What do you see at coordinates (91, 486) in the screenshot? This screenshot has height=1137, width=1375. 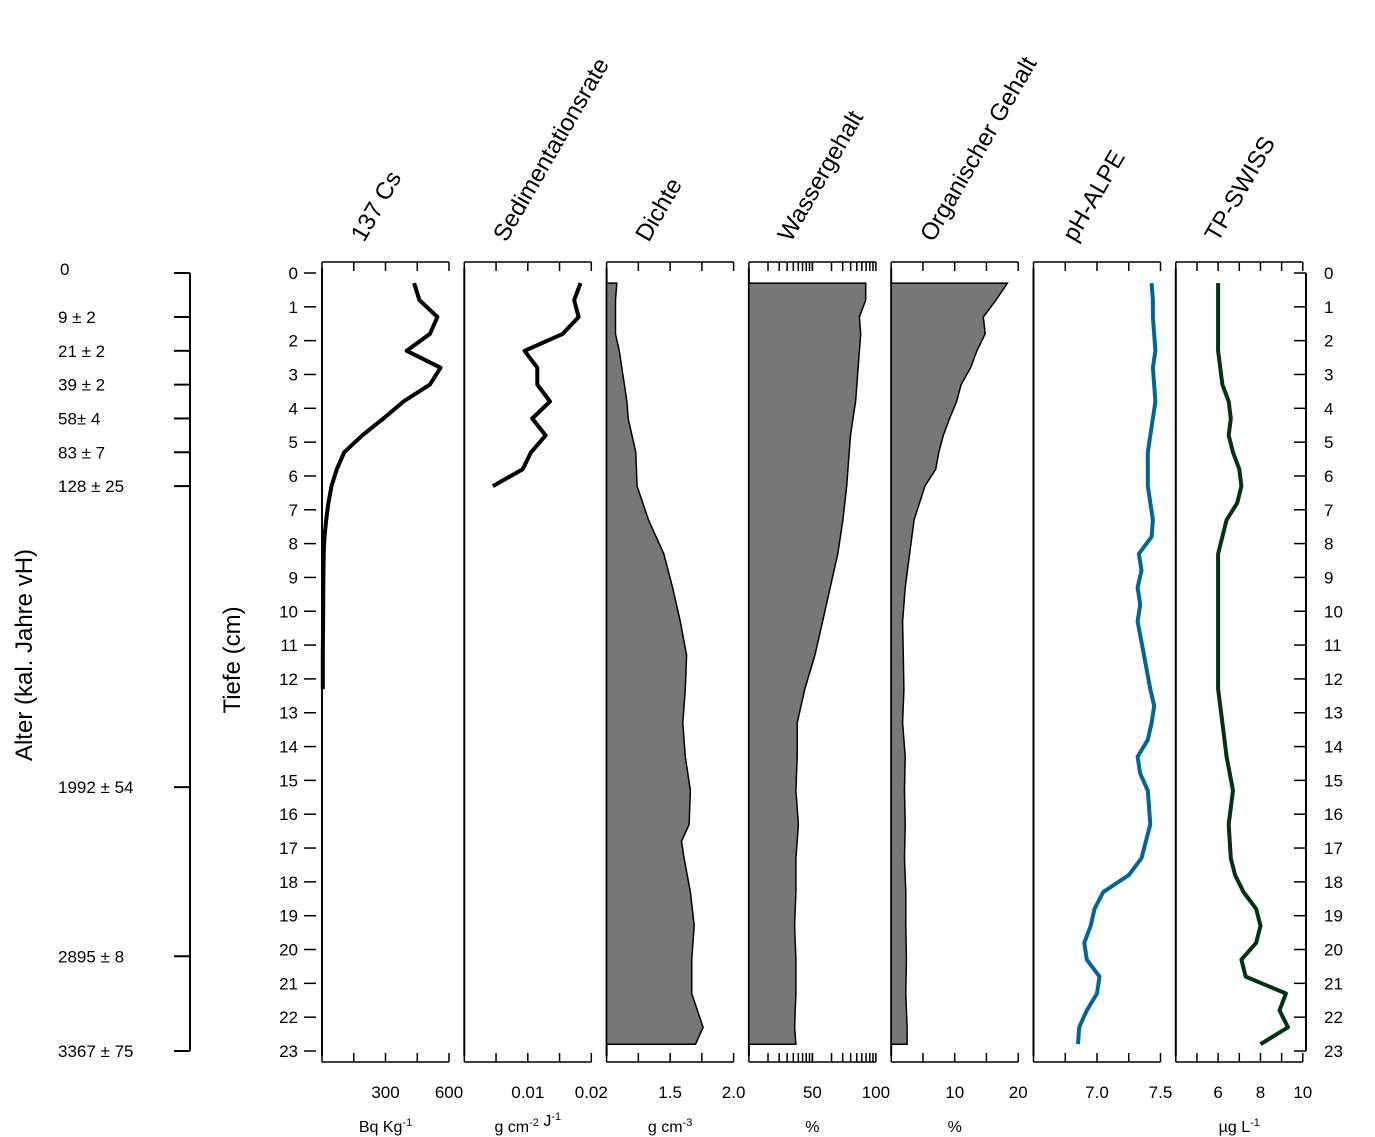 I see `age-label: 128 ± 25` at bounding box center [91, 486].